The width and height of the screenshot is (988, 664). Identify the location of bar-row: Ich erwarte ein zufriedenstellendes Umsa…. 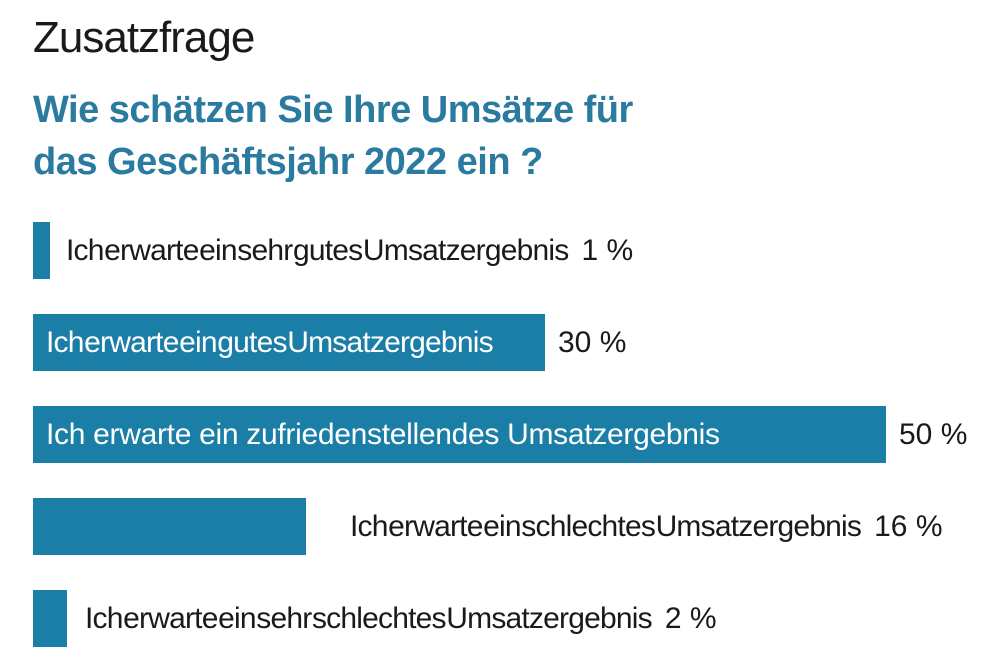
(510, 434).